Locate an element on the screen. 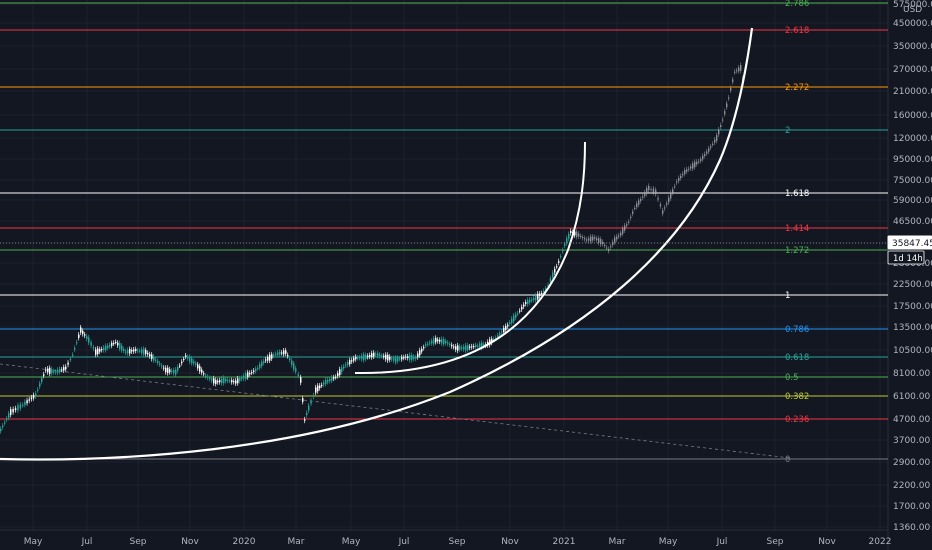 This screenshot has height=550, width=932. price-tick-label: 6100.00 is located at coordinates (911, 397).